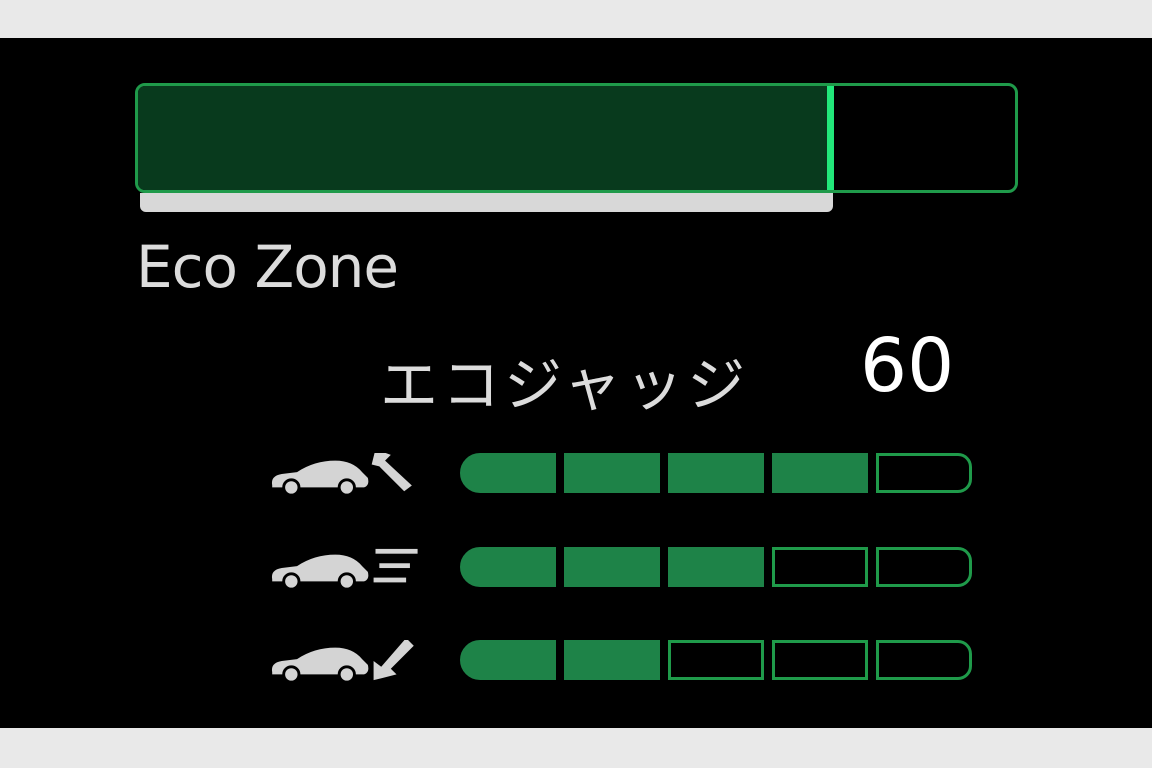 This screenshot has height=768, width=1152. I want to click on rating-row-start, so click(625, 475).